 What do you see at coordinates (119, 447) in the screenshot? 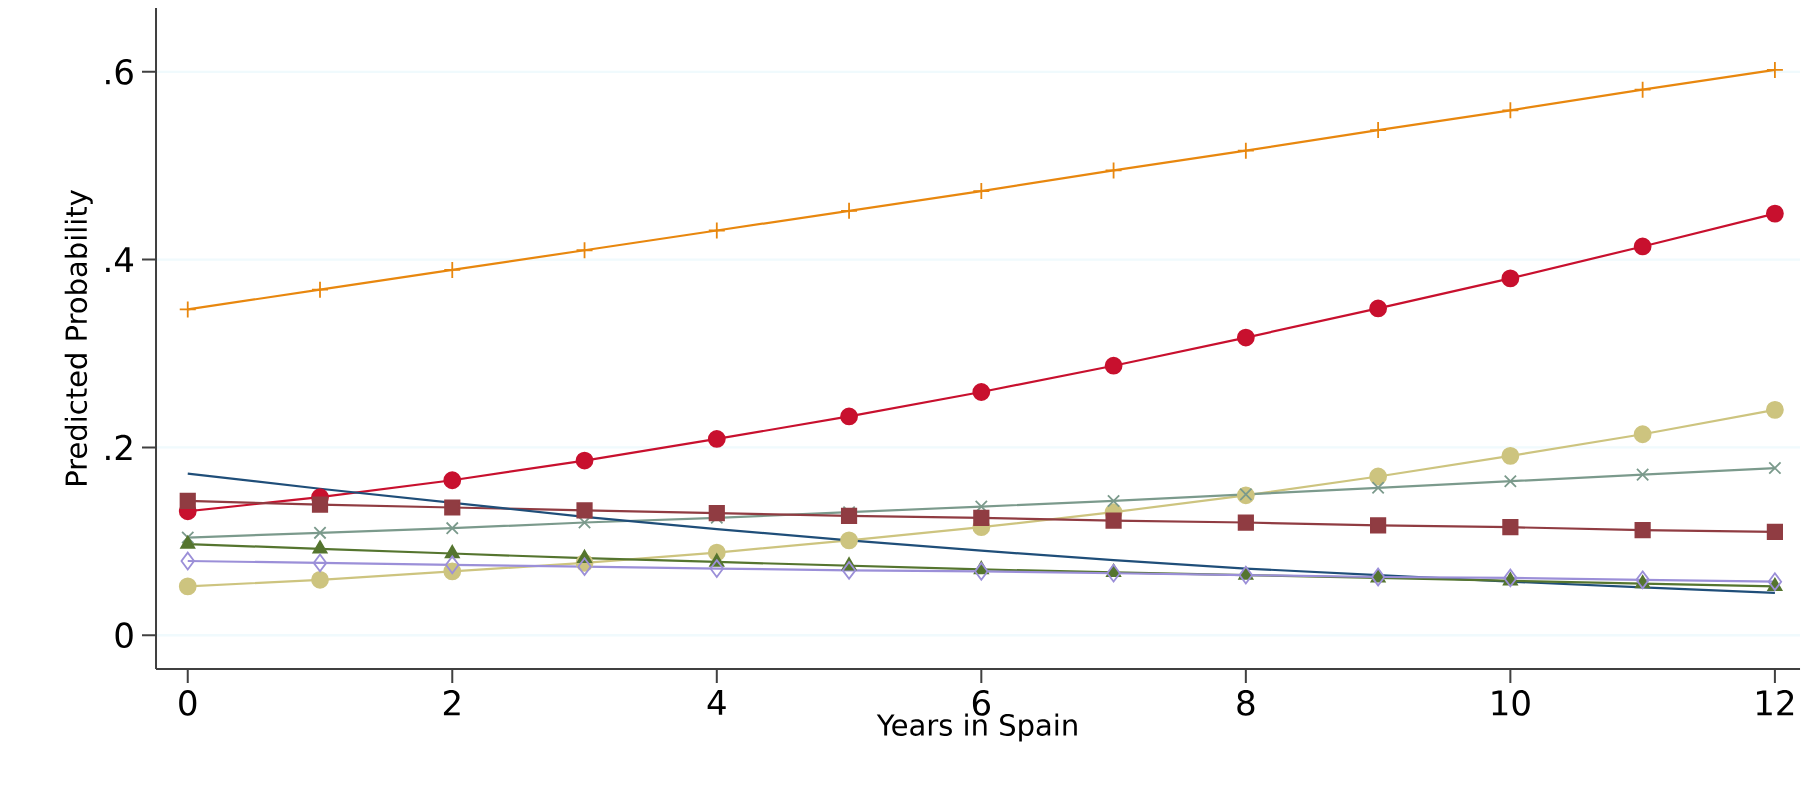
I see `y-tick-label: .2` at bounding box center [119, 447].